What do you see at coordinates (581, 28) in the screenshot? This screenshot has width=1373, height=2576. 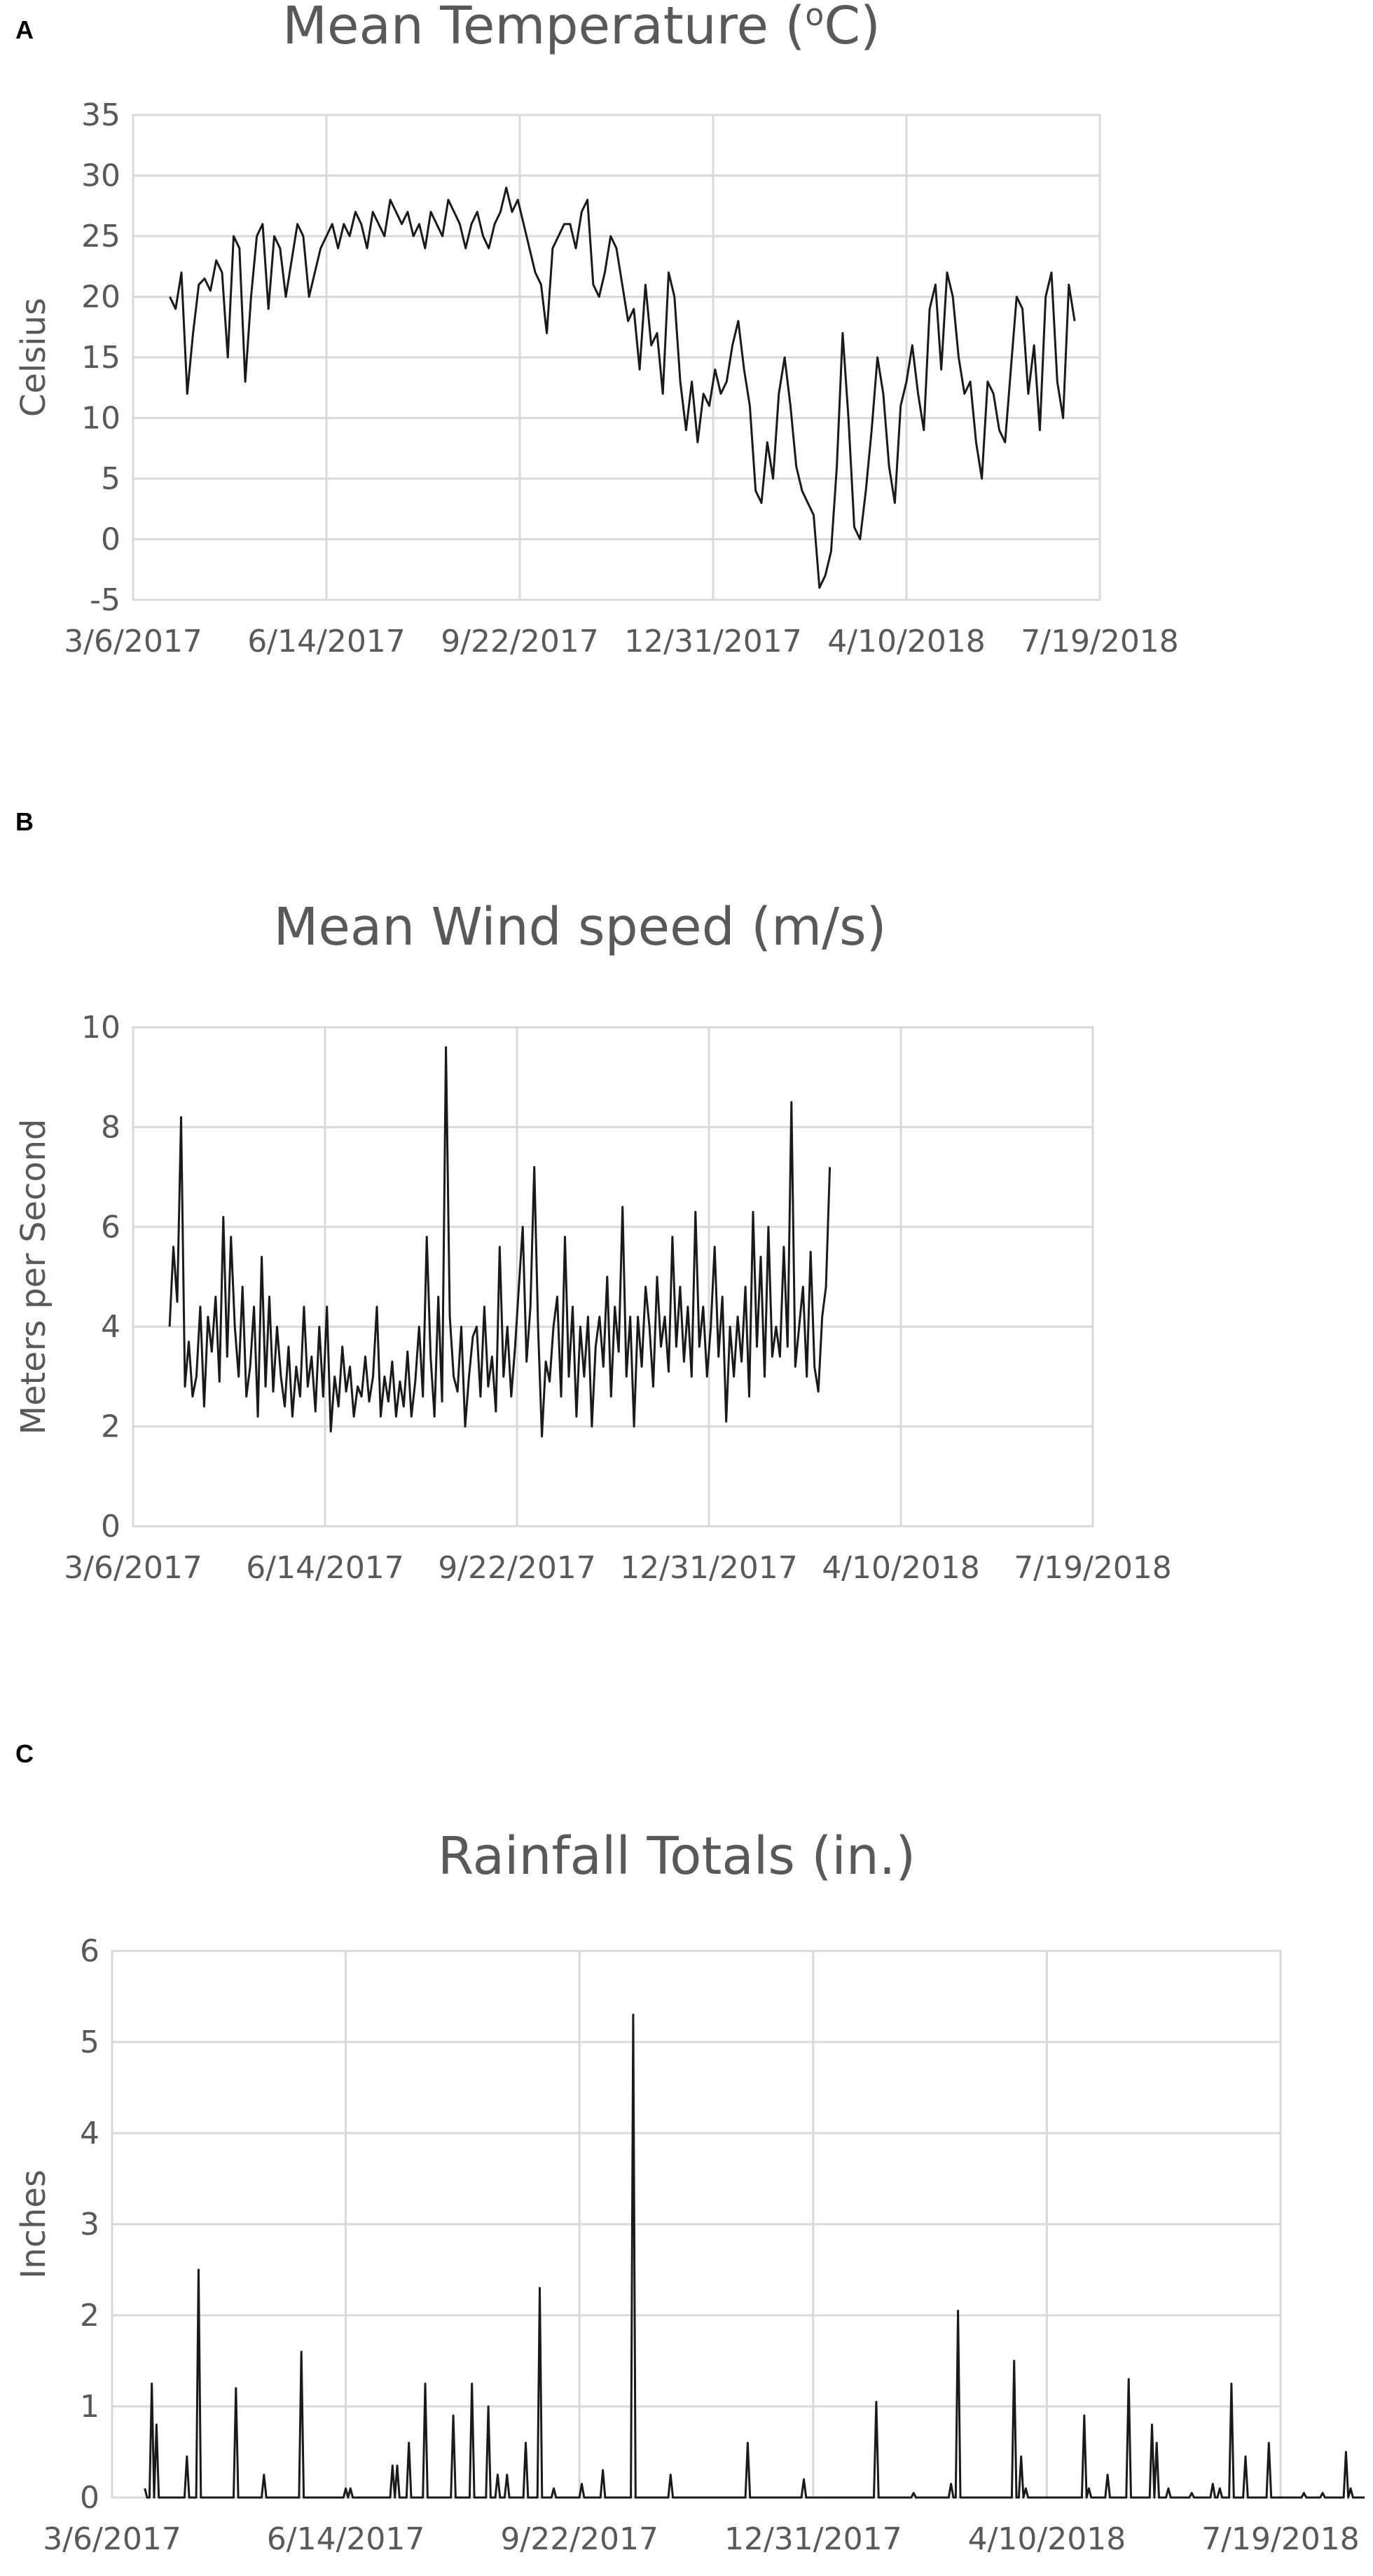 I see `chart-title: Mean Temperature (oC)` at bounding box center [581, 28].